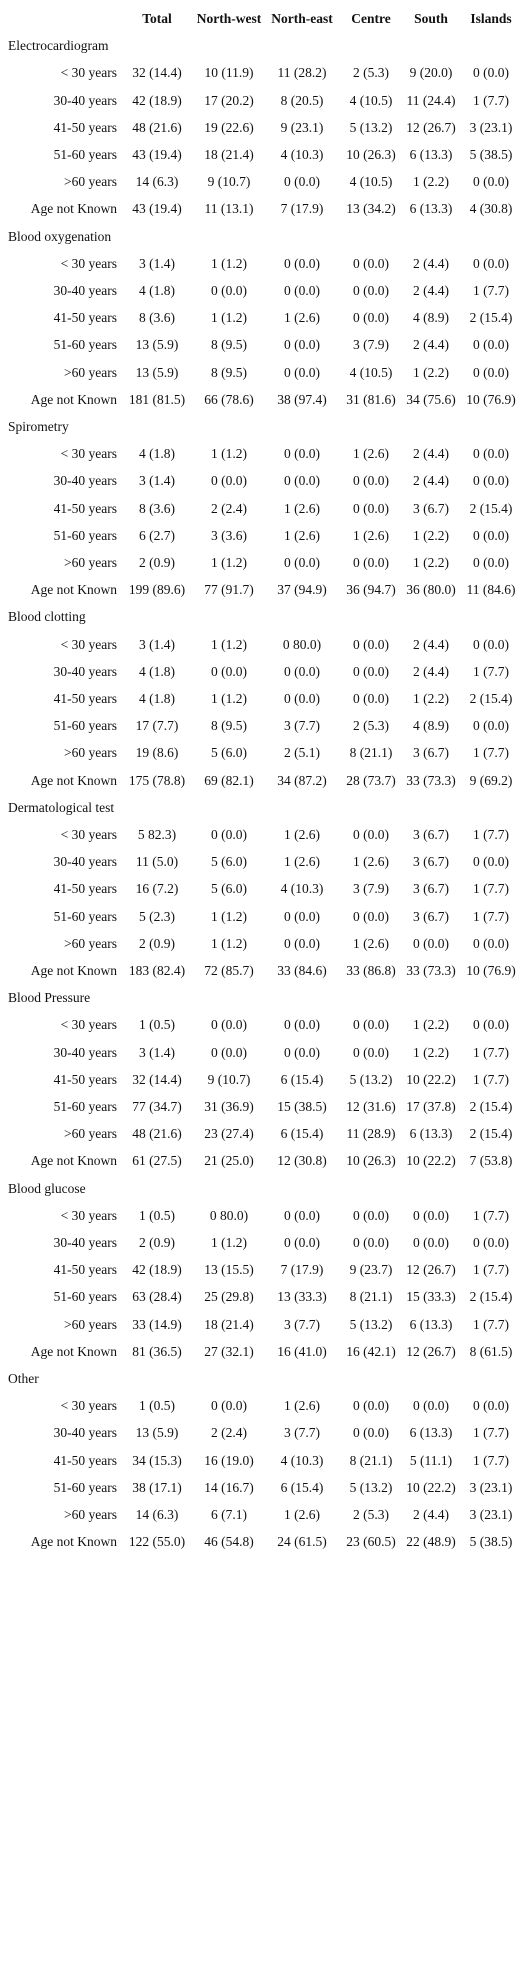 Image resolution: width=524 pixels, height=1965 pixels. Describe the element at coordinates (491, 780) in the screenshot. I see `table-cell: 9 (69.2)` at that location.